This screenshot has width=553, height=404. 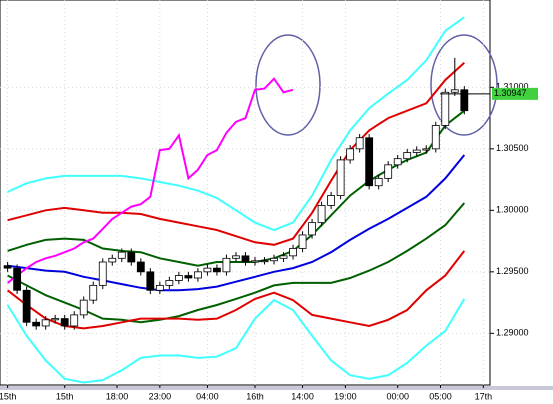 What do you see at coordinates (207, 396) in the screenshot?
I see `x-tick-label: 04:00` at bounding box center [207, 396].